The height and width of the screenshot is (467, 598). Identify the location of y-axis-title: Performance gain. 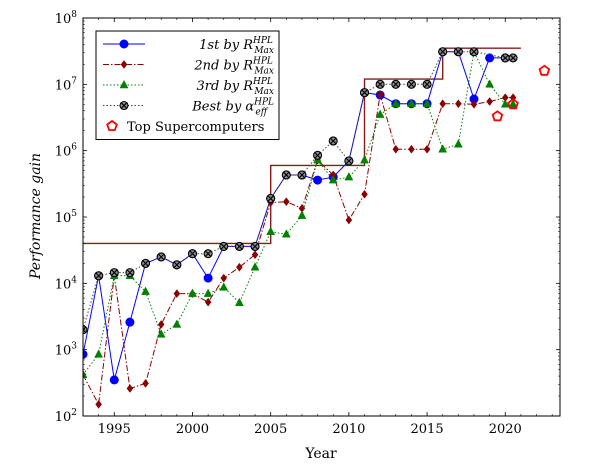
(36, 216).